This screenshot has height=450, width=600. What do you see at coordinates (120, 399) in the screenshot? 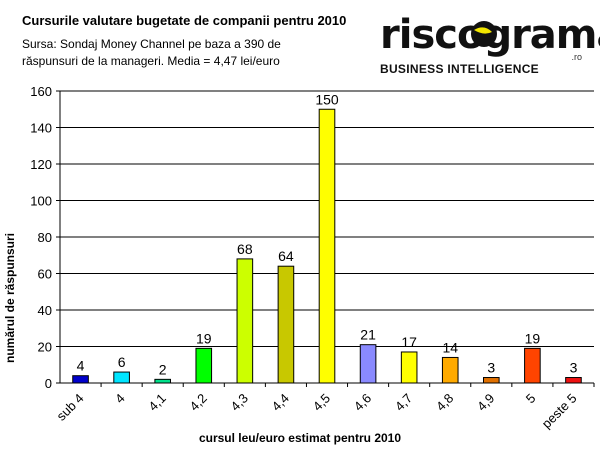
I see `x-tick-label: 4` at bounding box center [120, 399].